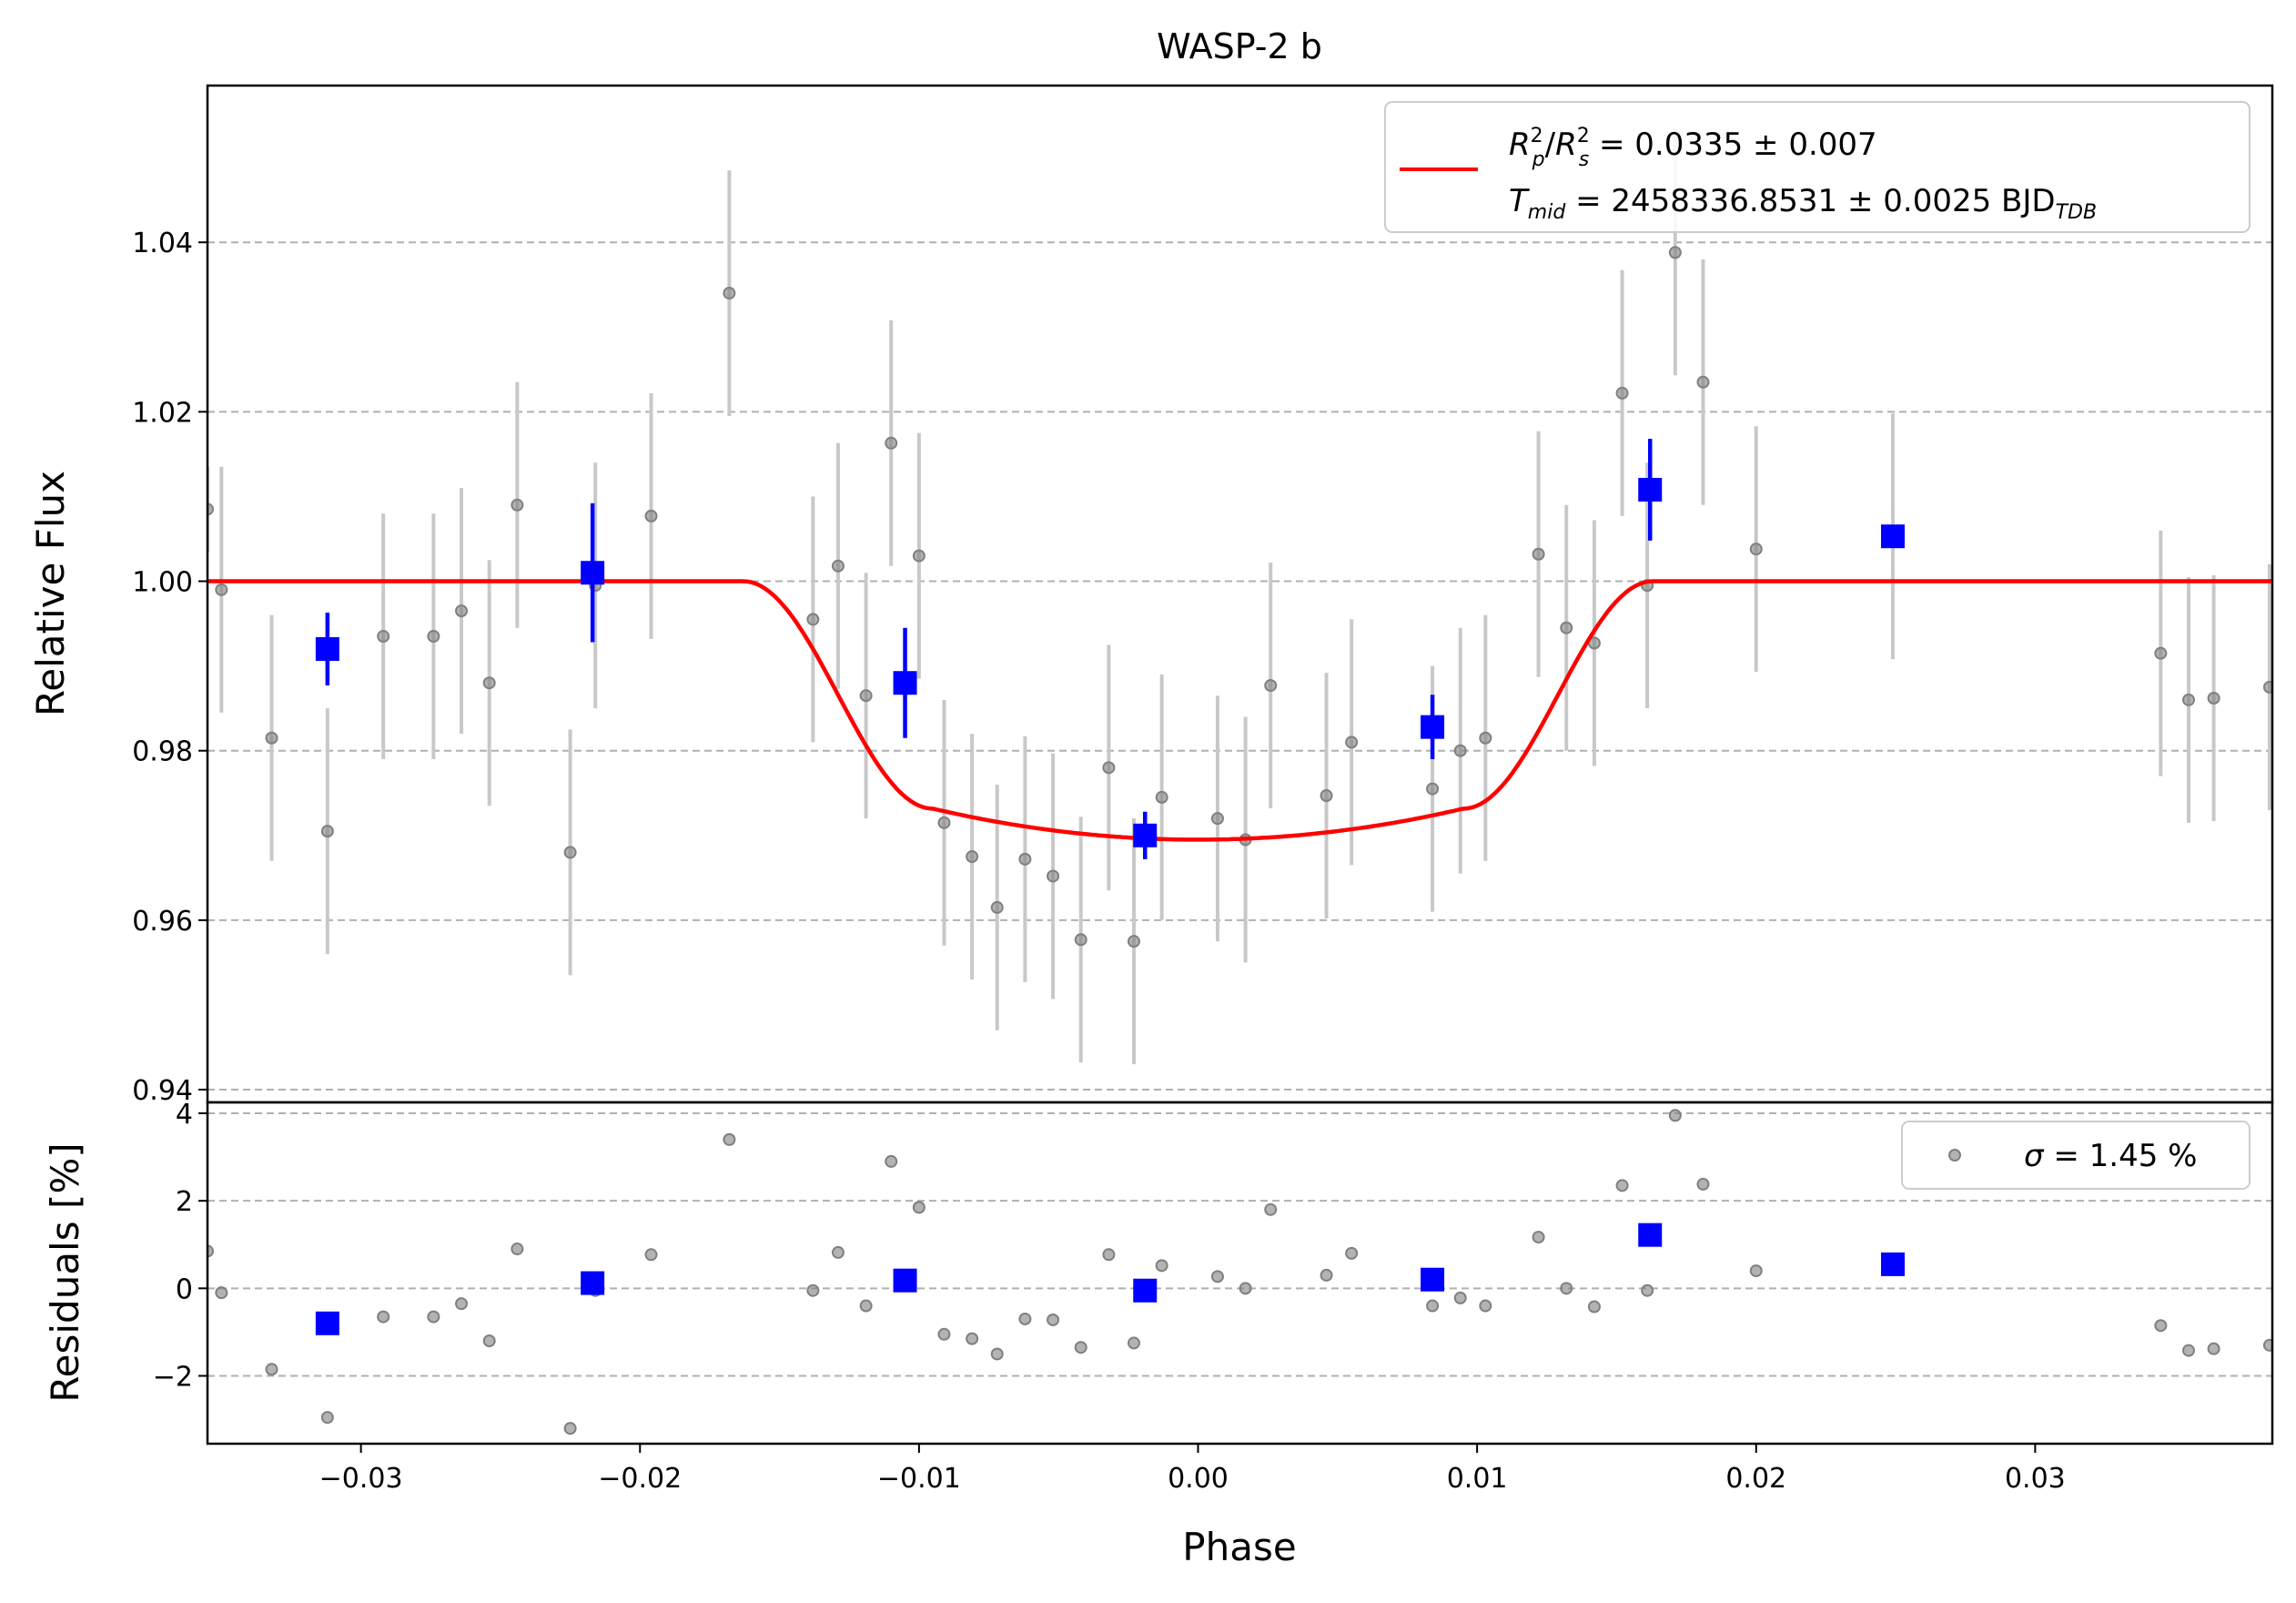 The image size is (2296, 1603). Describe the element at coordinates (361, 1479) in the screenshot. I see `x-tick-label: −0.03` at that location.